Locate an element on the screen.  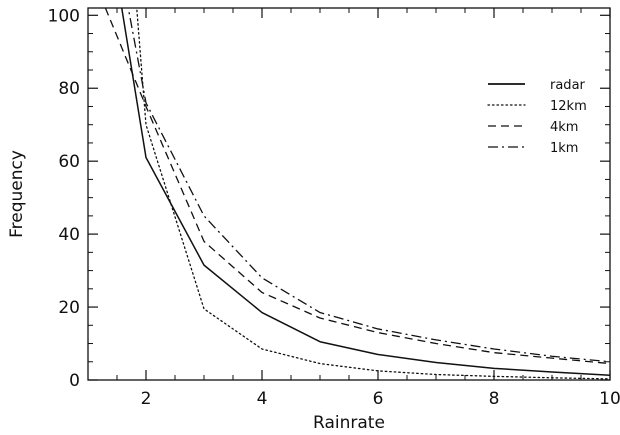
legend-label-12km: 12km is located at coordinates (568, 106).